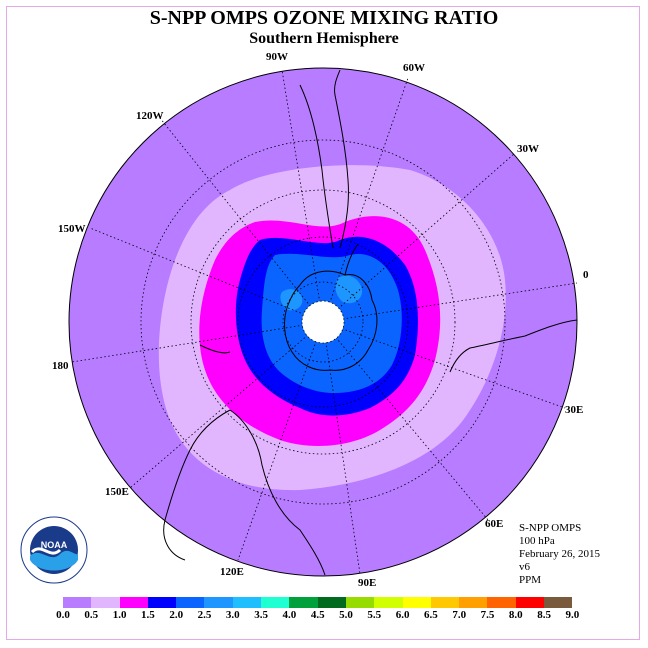 This screenshot has width=648, height=648. I want to click on colorbar-tick-label: 6.0, so click(402, 615).